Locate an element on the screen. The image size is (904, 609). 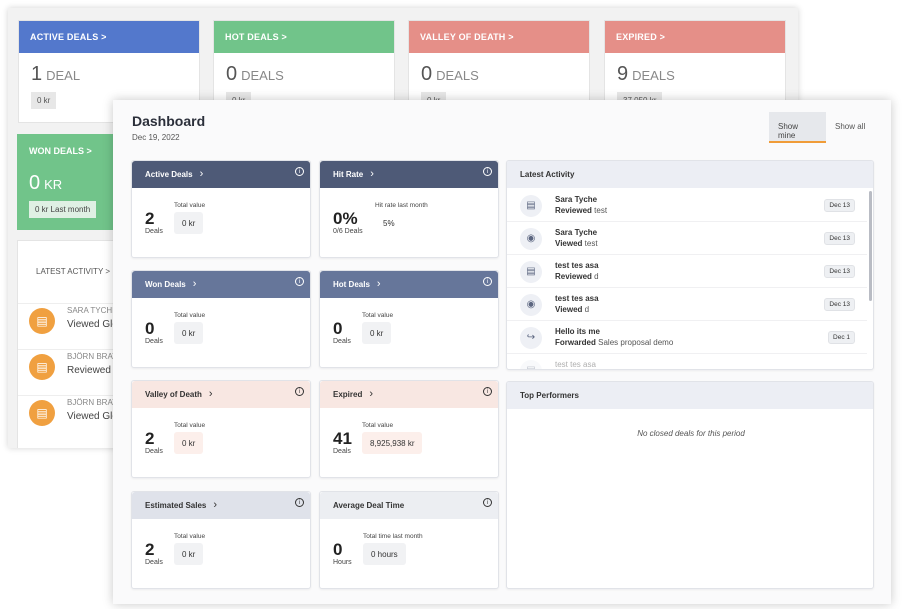
card-title: Won Deals is located at coordinates (165, 284).